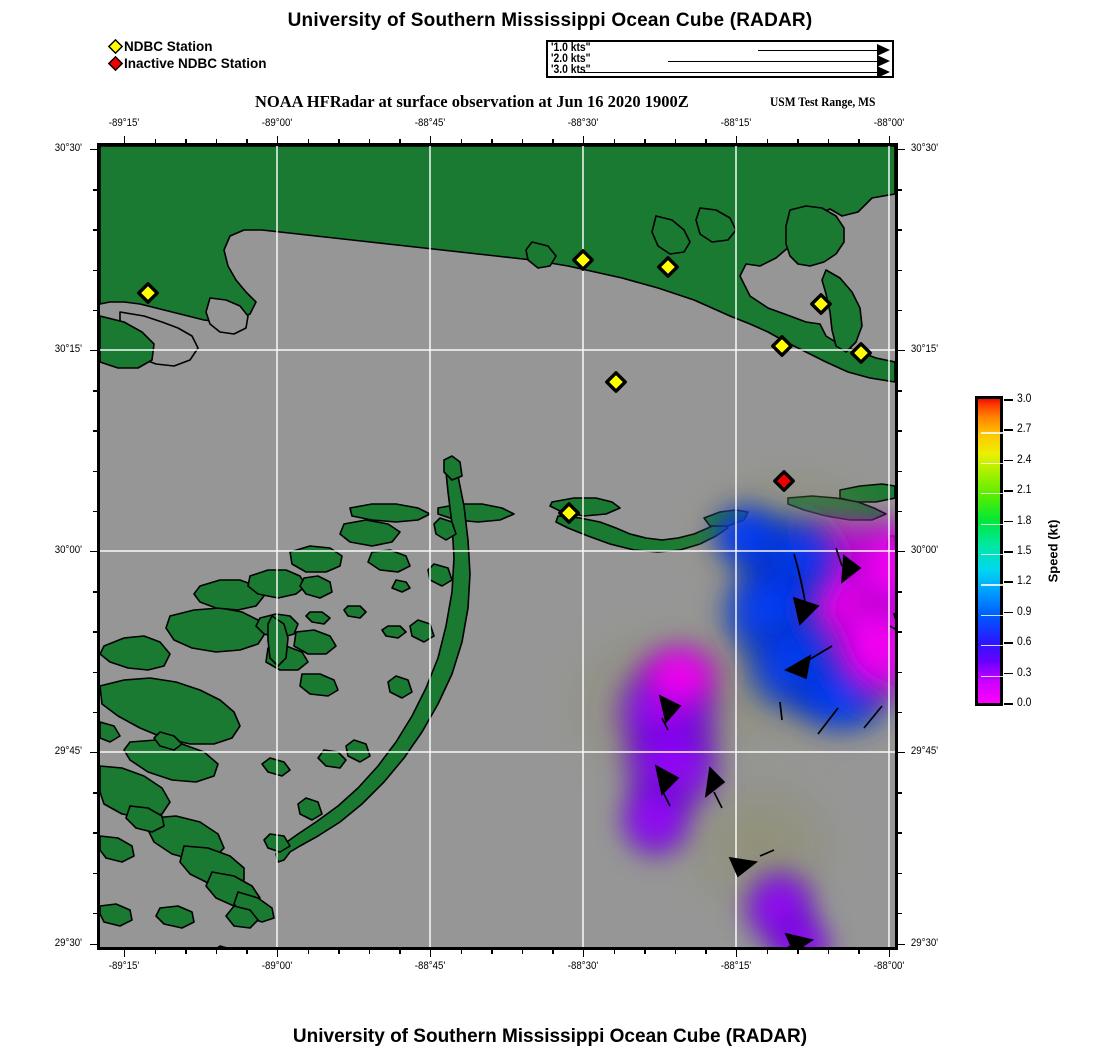 The image size is (1100, 1050). What do you see at coordinates (571, 59) in the screenshot?
I see `vector-scale-label-2: '2.0 kts"` at bounding box center [571, 59].